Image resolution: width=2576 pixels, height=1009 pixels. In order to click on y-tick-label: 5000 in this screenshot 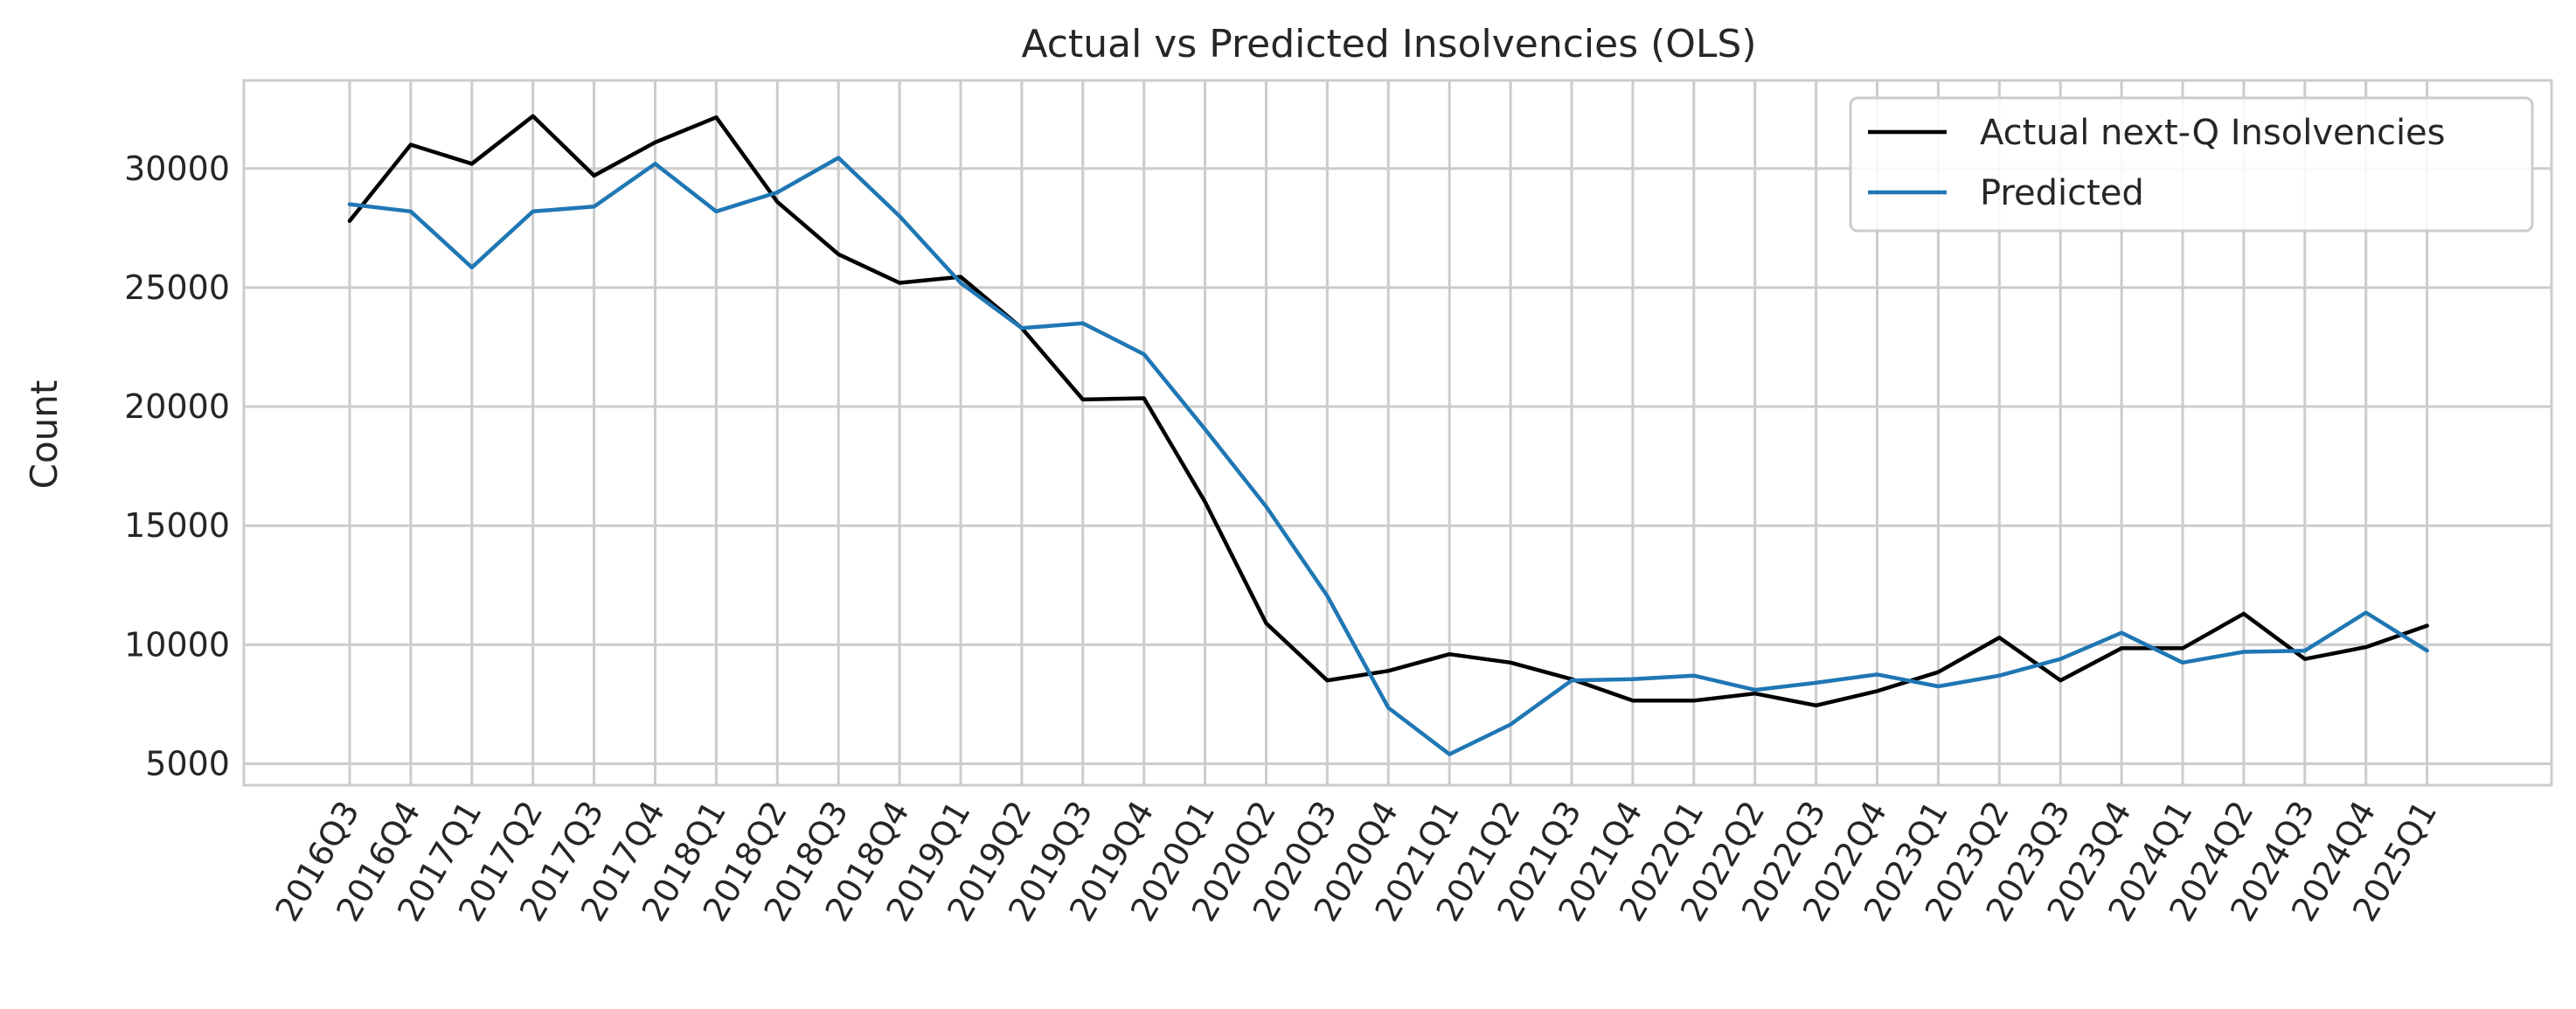, I will do `click(187, 763)`.